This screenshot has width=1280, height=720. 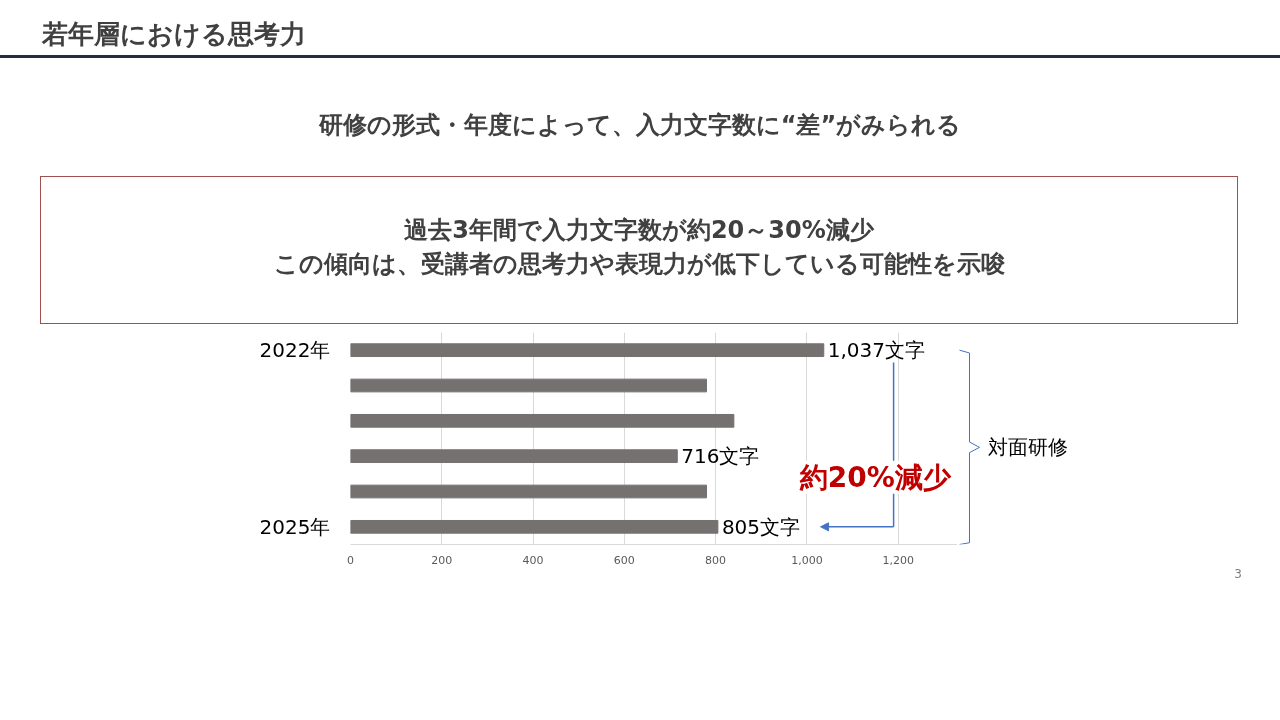 What do you see at coordinates (533, 560) in the screenshot?
I see `x-tick-label: 400` at bounding box center [533, 560].